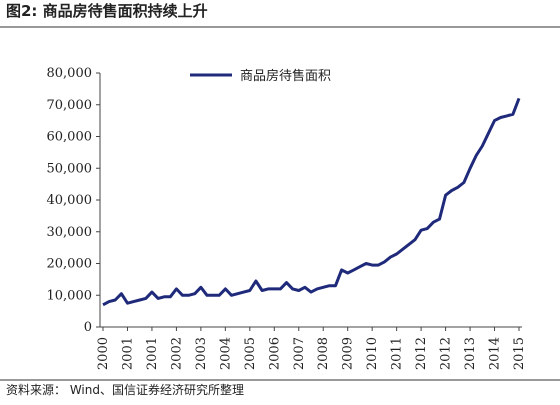 The image size is (560, 405). What do you see at coordinates (285, 76) in the screenshot?
I see `legend-label: 商品房待售面积` at bounding box center [285, 76].